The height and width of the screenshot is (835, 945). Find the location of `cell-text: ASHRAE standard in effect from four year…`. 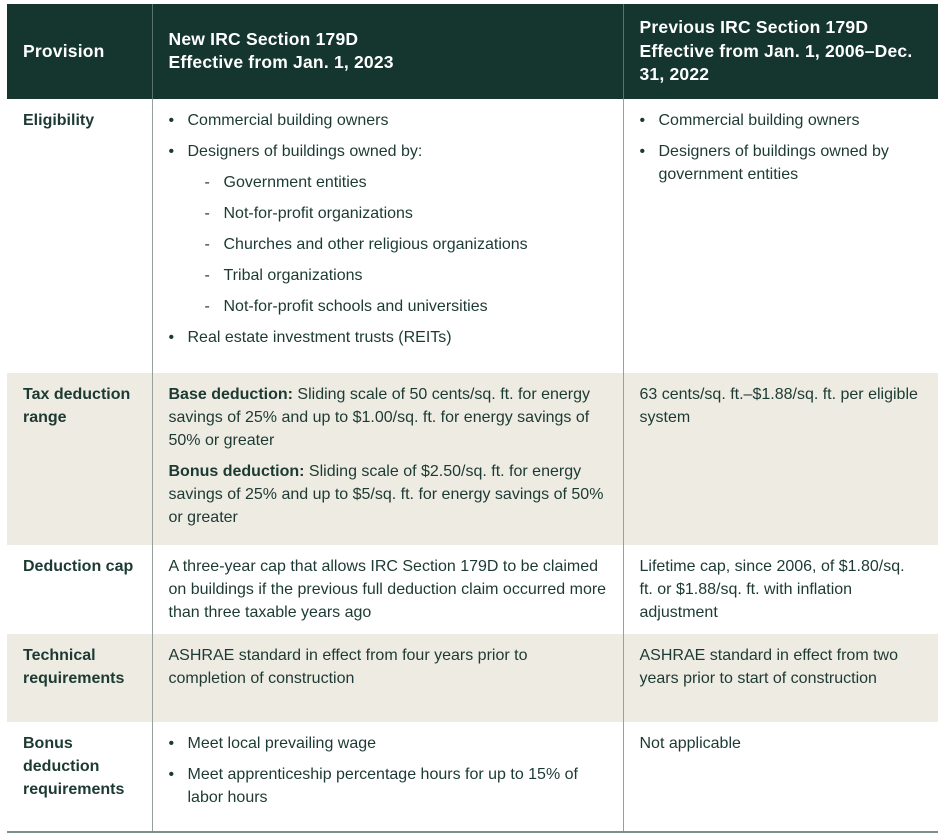

cell-text: ASHRAE standard in effect from four year… is located at coordinates (348, 666).